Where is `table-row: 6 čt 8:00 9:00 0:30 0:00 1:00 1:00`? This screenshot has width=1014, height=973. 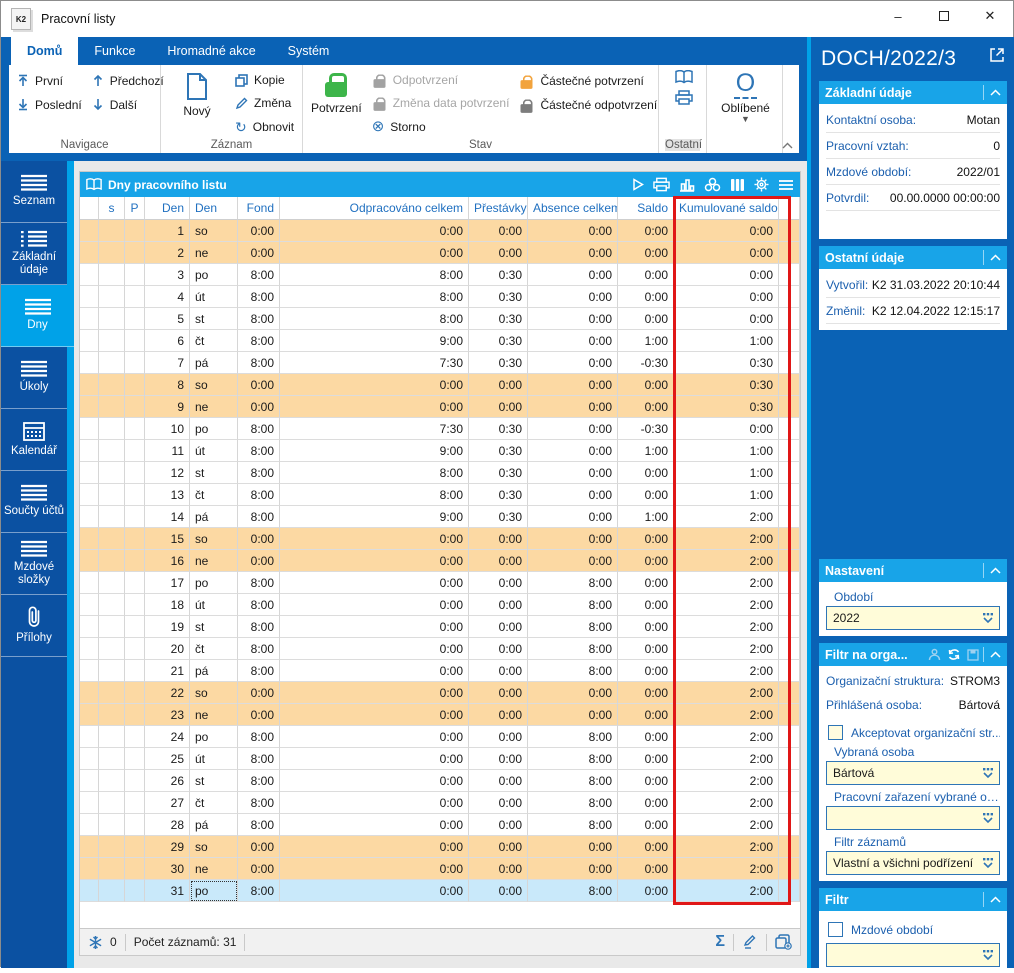 table-row: 6 čt 8:00 9:00 0:30 0:00 1:00 1:00 is located at coordinates (440, 341).